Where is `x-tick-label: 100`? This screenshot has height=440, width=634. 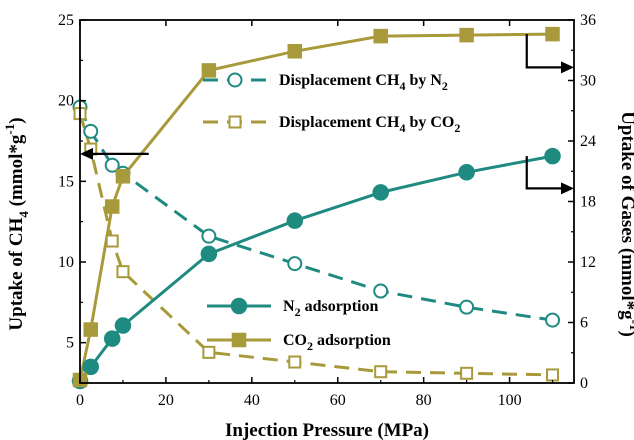 x-tick-label: 100 is located at coordinates (510, 400).